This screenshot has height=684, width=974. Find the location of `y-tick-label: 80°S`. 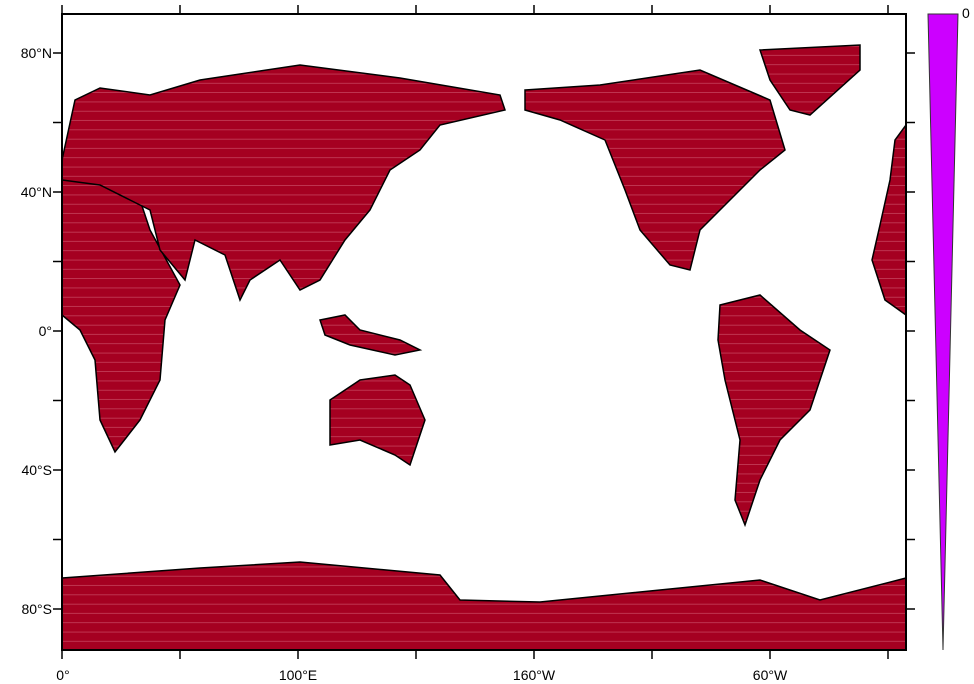

y-tick-label: 80°S is located at coordinates (36, 609).